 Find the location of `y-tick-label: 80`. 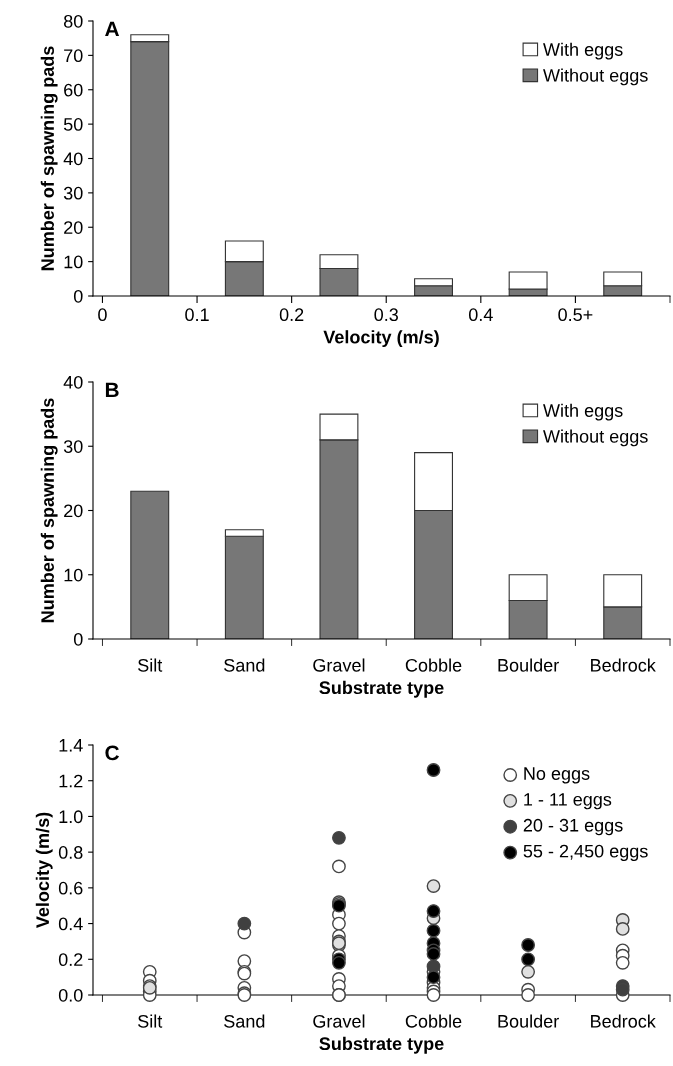

y-tick-label: 80 is located at coordinates (73, 21).